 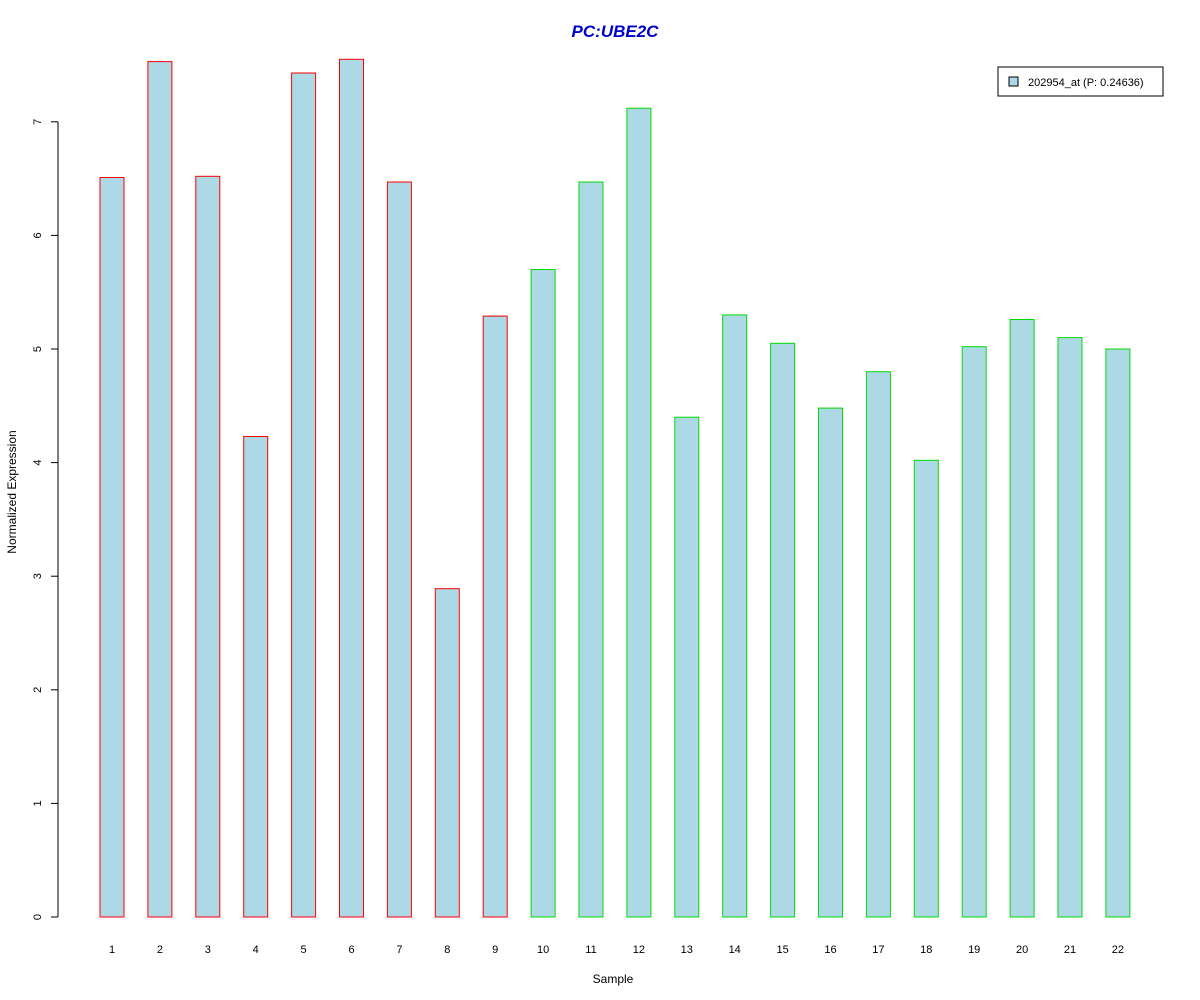 What do you see at coordinates (1013, 81) in the screenshot?
I see `legend-swatch` at bounding box center [1013, 81].